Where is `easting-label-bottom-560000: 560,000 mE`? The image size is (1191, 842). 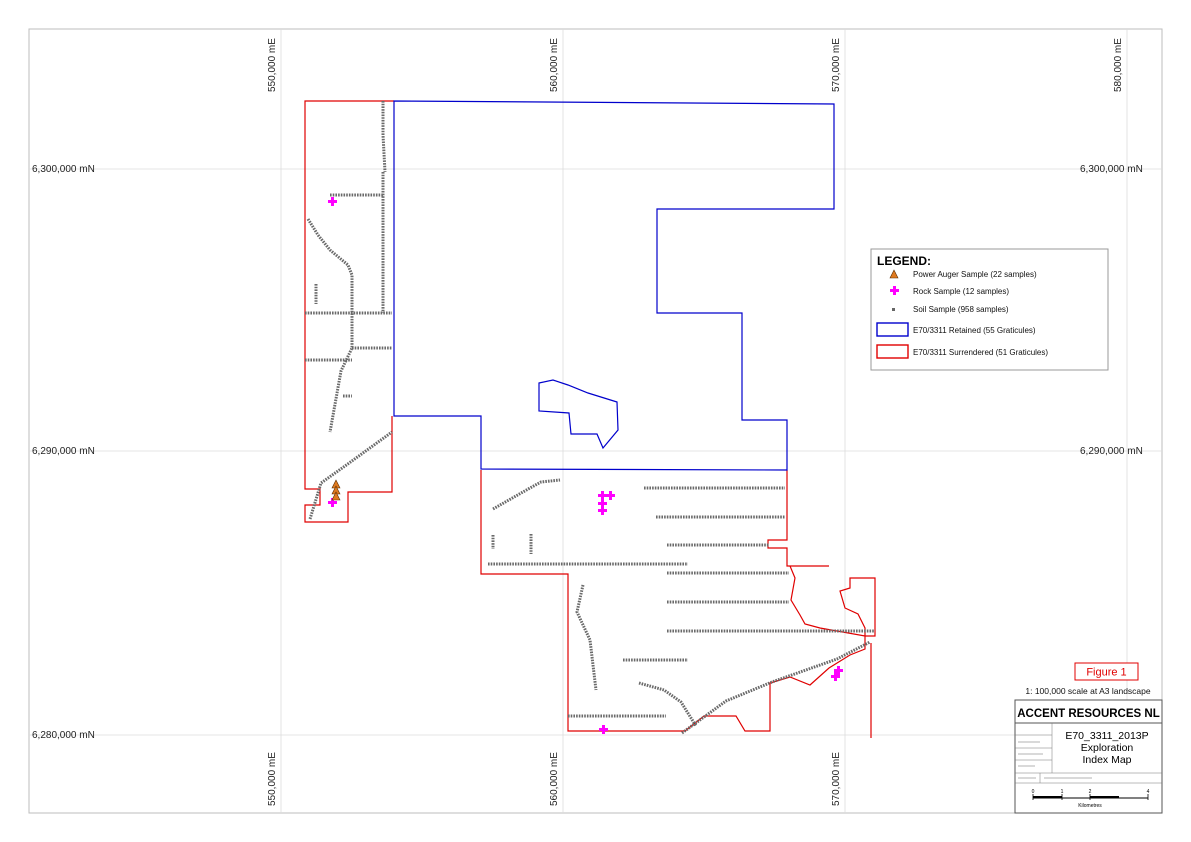
easting-label-bottom-560000: 560,000 mE is located at coordinates (554, 779).